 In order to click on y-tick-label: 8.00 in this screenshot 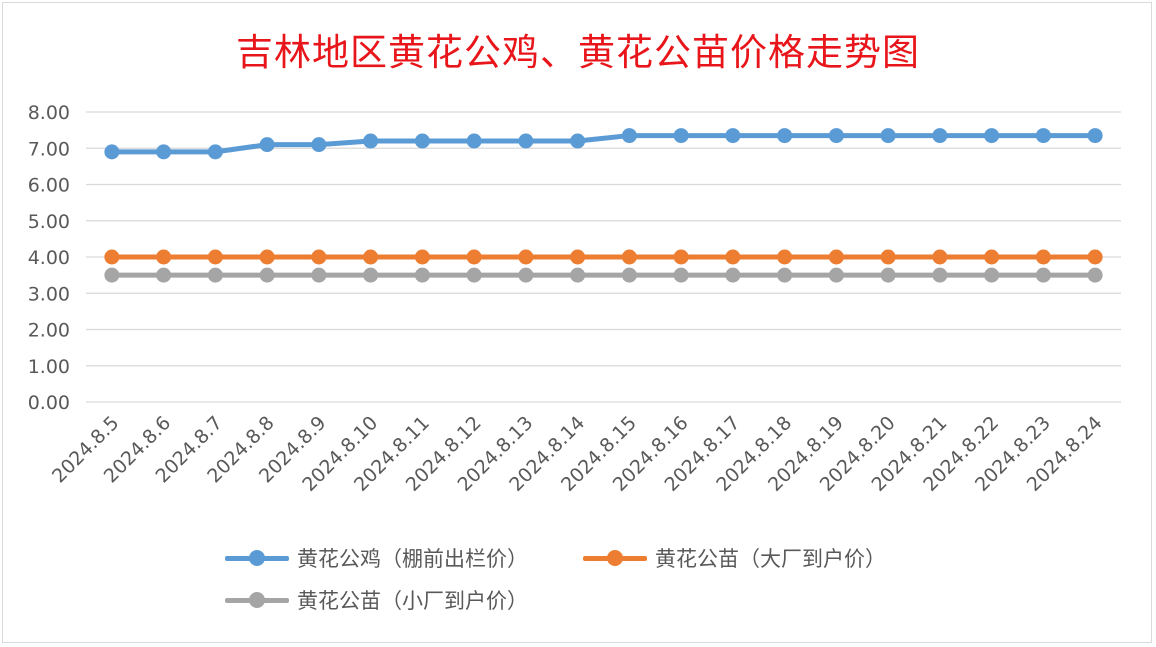, I will do `click(49, 113)`.